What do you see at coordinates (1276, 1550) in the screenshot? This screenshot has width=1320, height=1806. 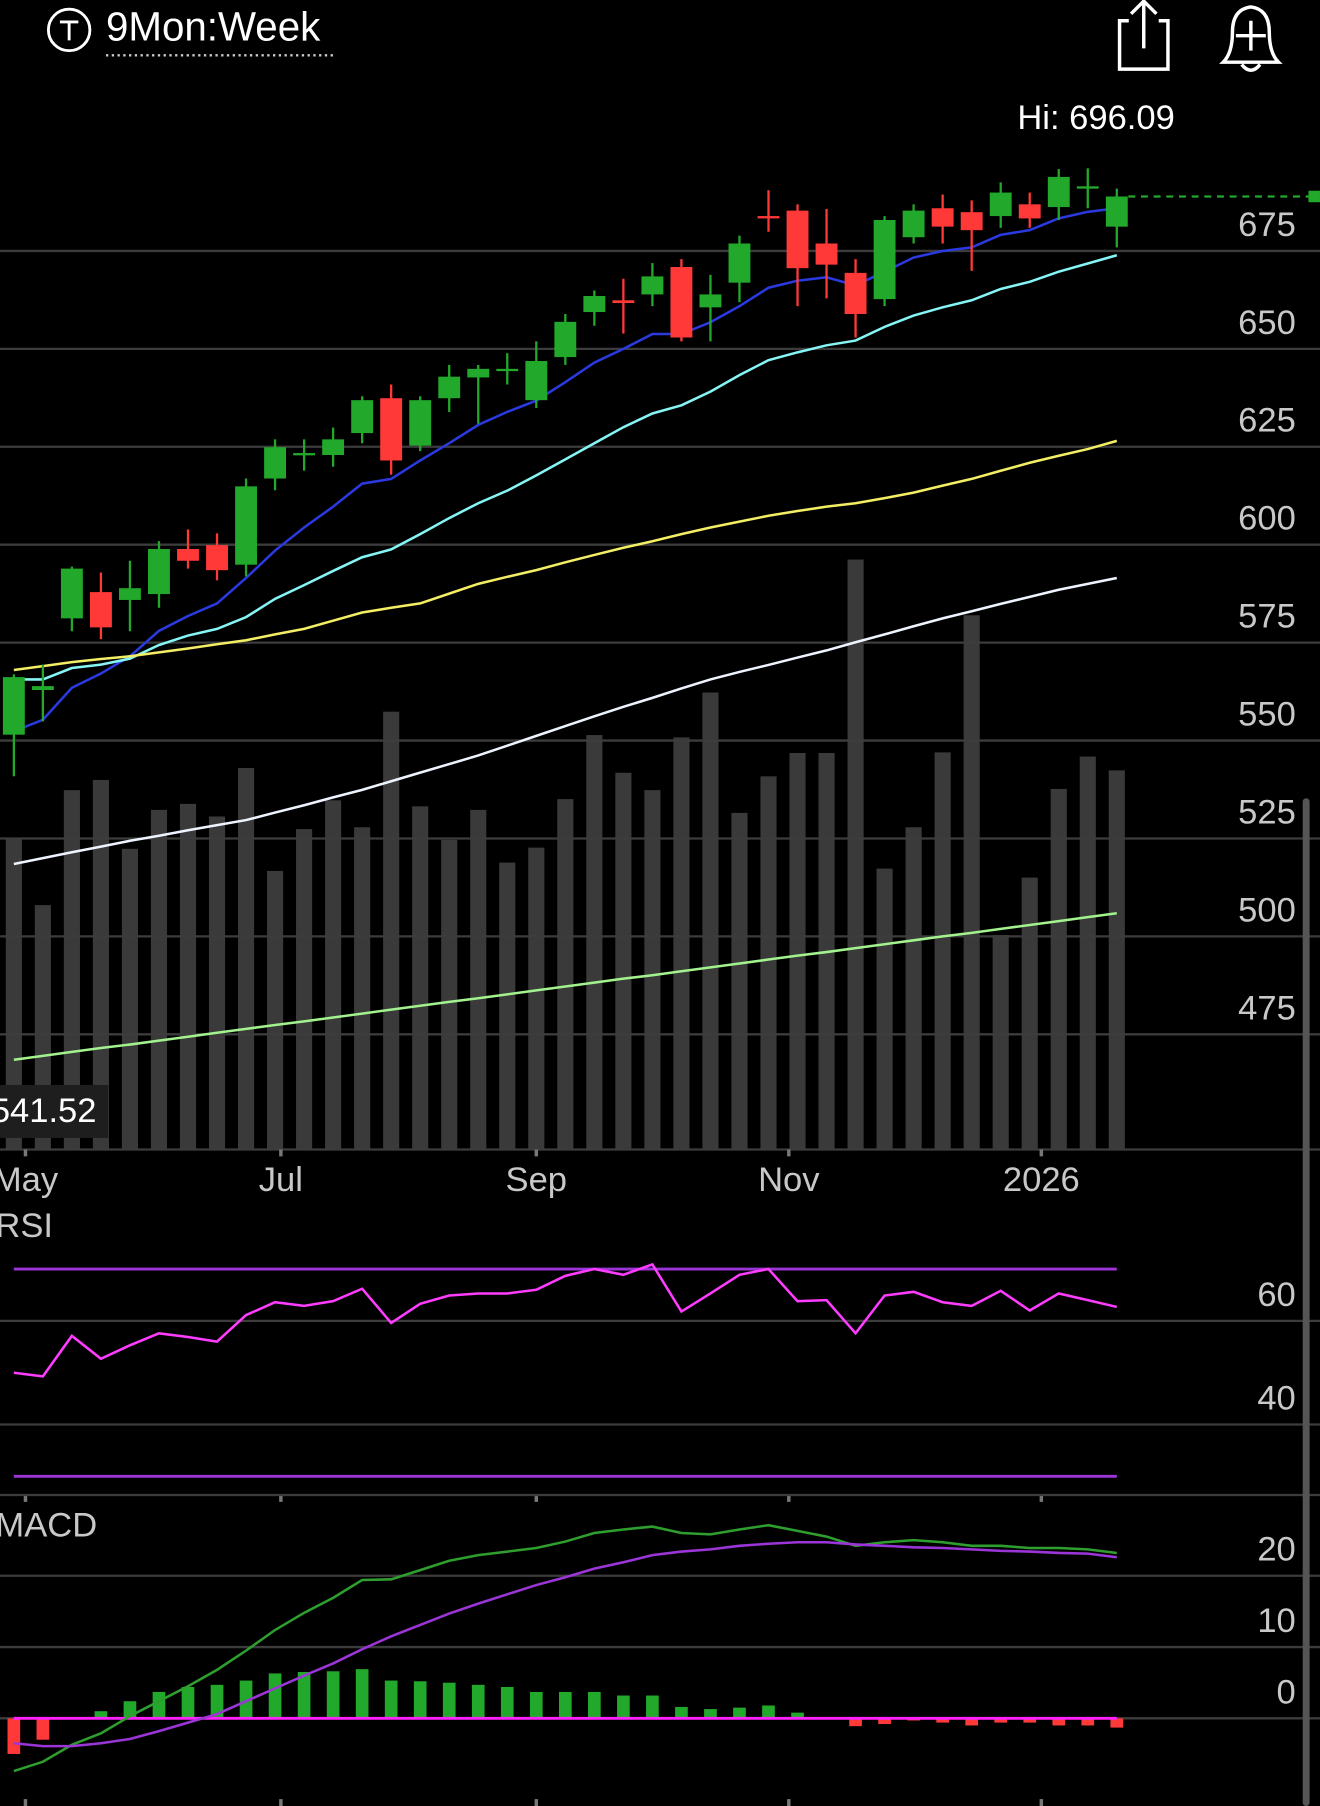 I see `y-tick-label: 20` at bounding box center [1276, 1550].